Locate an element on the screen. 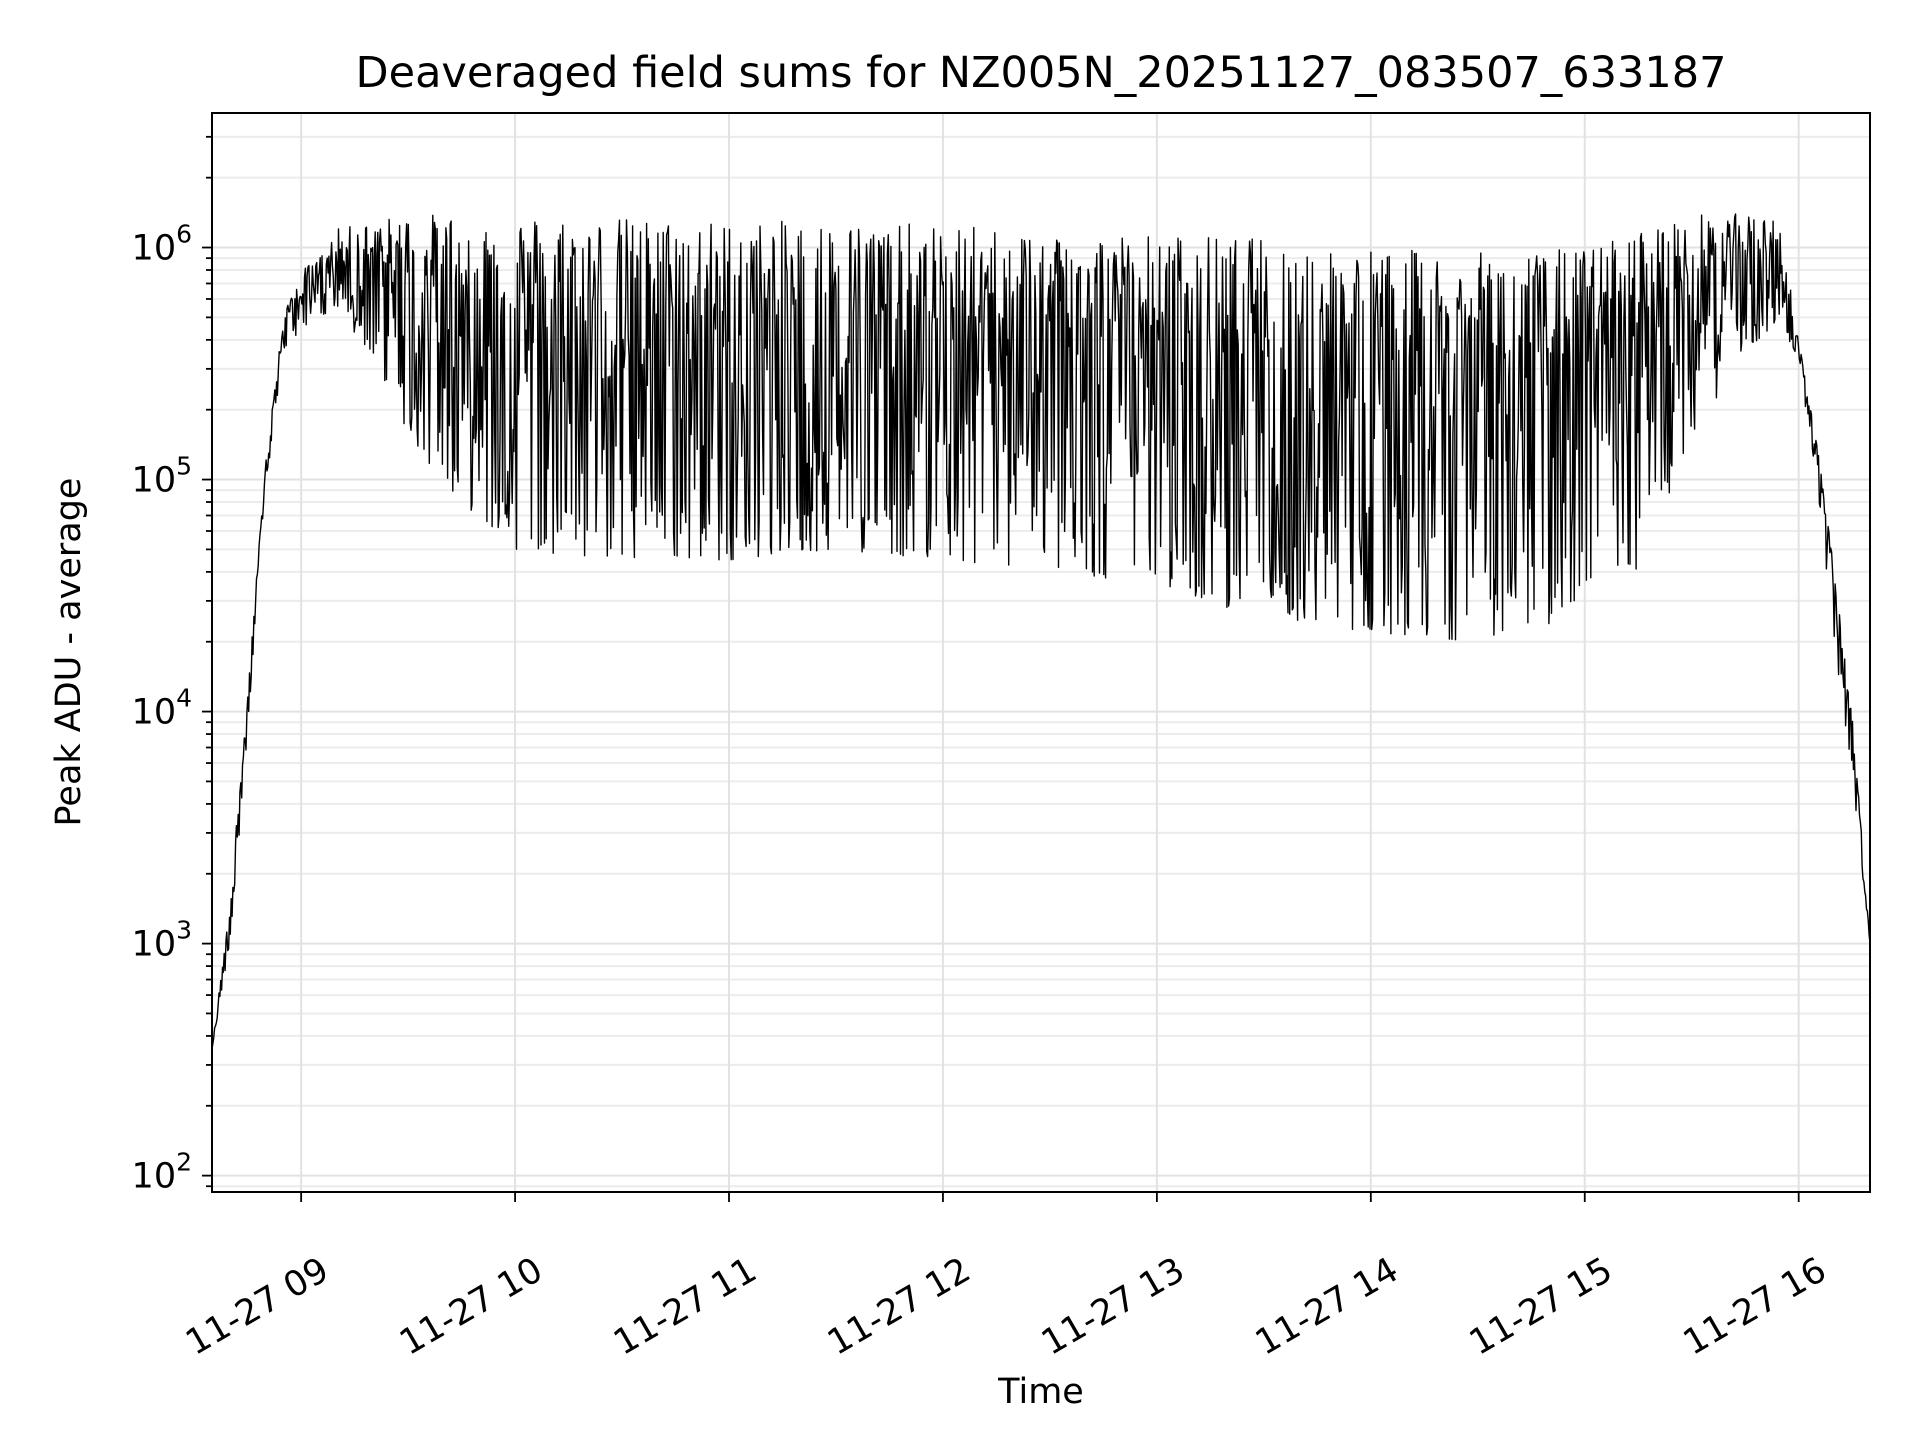  y-tick-label: 10² is located at coordinates (162, 1172).